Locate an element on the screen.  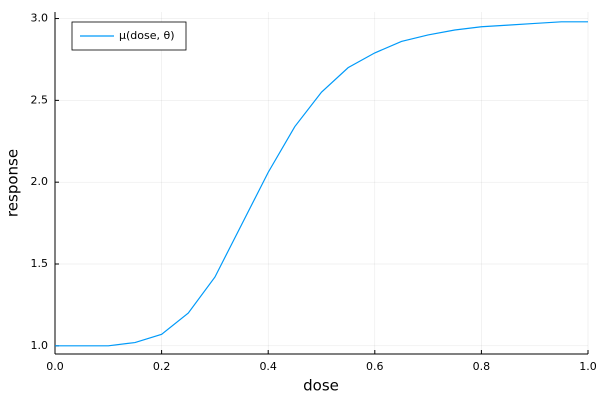
x-tick-label: 0.6 is located at coordinates (375, 366).